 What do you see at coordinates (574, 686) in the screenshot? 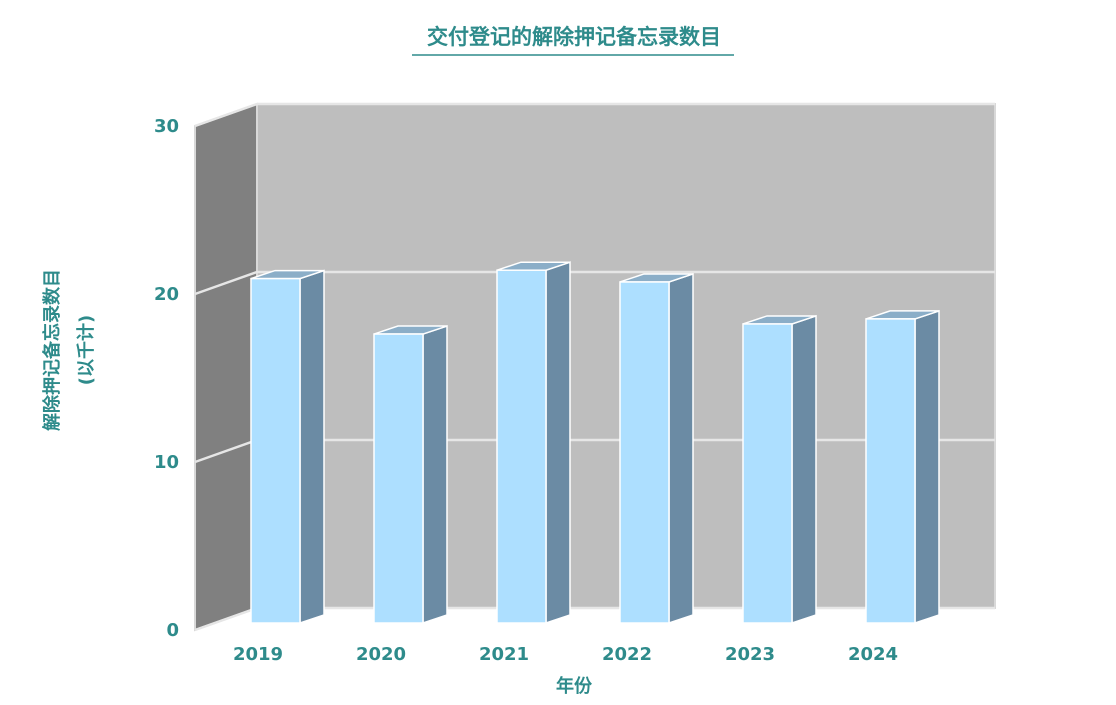
I see `x-axis-label: 年份` at bounding box center [574, 686].